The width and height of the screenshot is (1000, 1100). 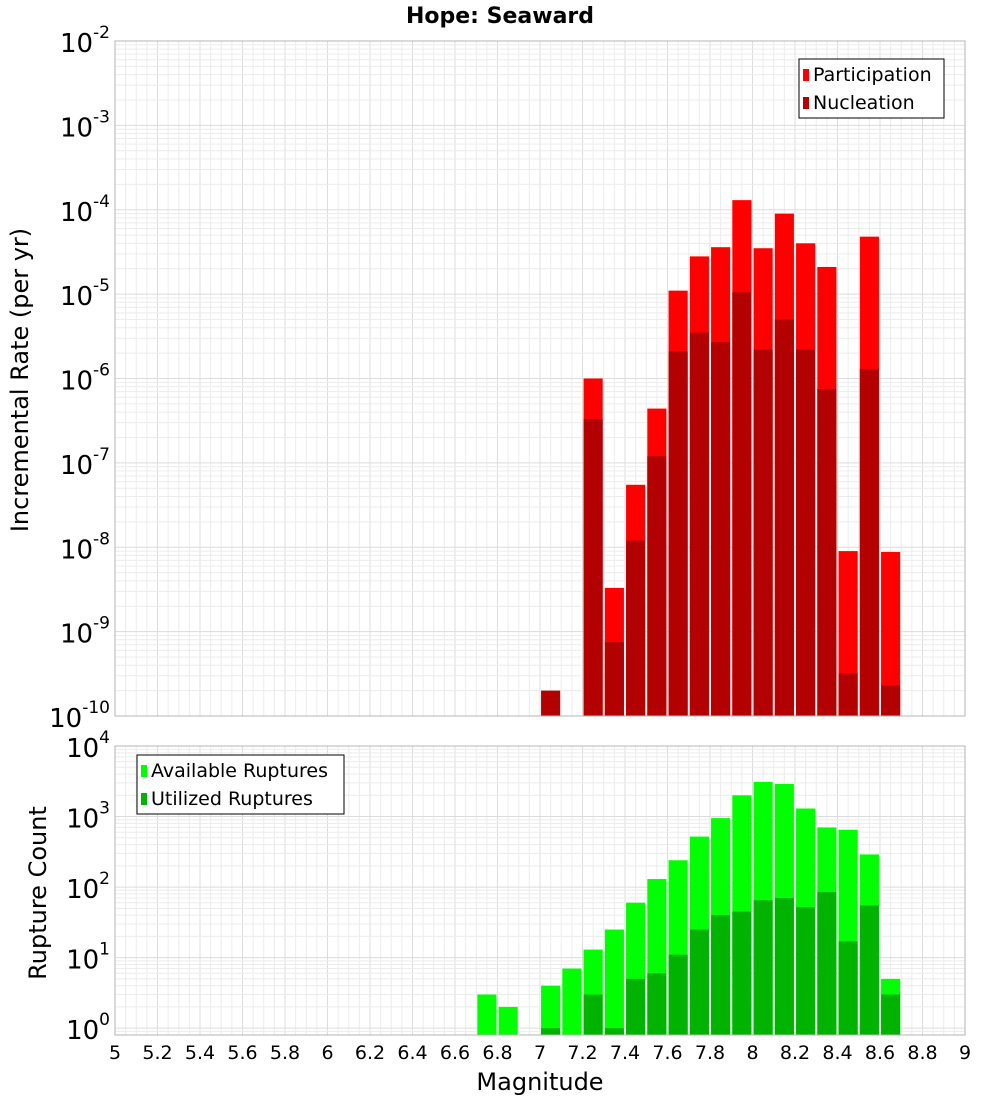 What do you see at coordinates (752, 1053) in the screenshot?
I see `x-tick-label: 8` at bounding box center [752, 1053].